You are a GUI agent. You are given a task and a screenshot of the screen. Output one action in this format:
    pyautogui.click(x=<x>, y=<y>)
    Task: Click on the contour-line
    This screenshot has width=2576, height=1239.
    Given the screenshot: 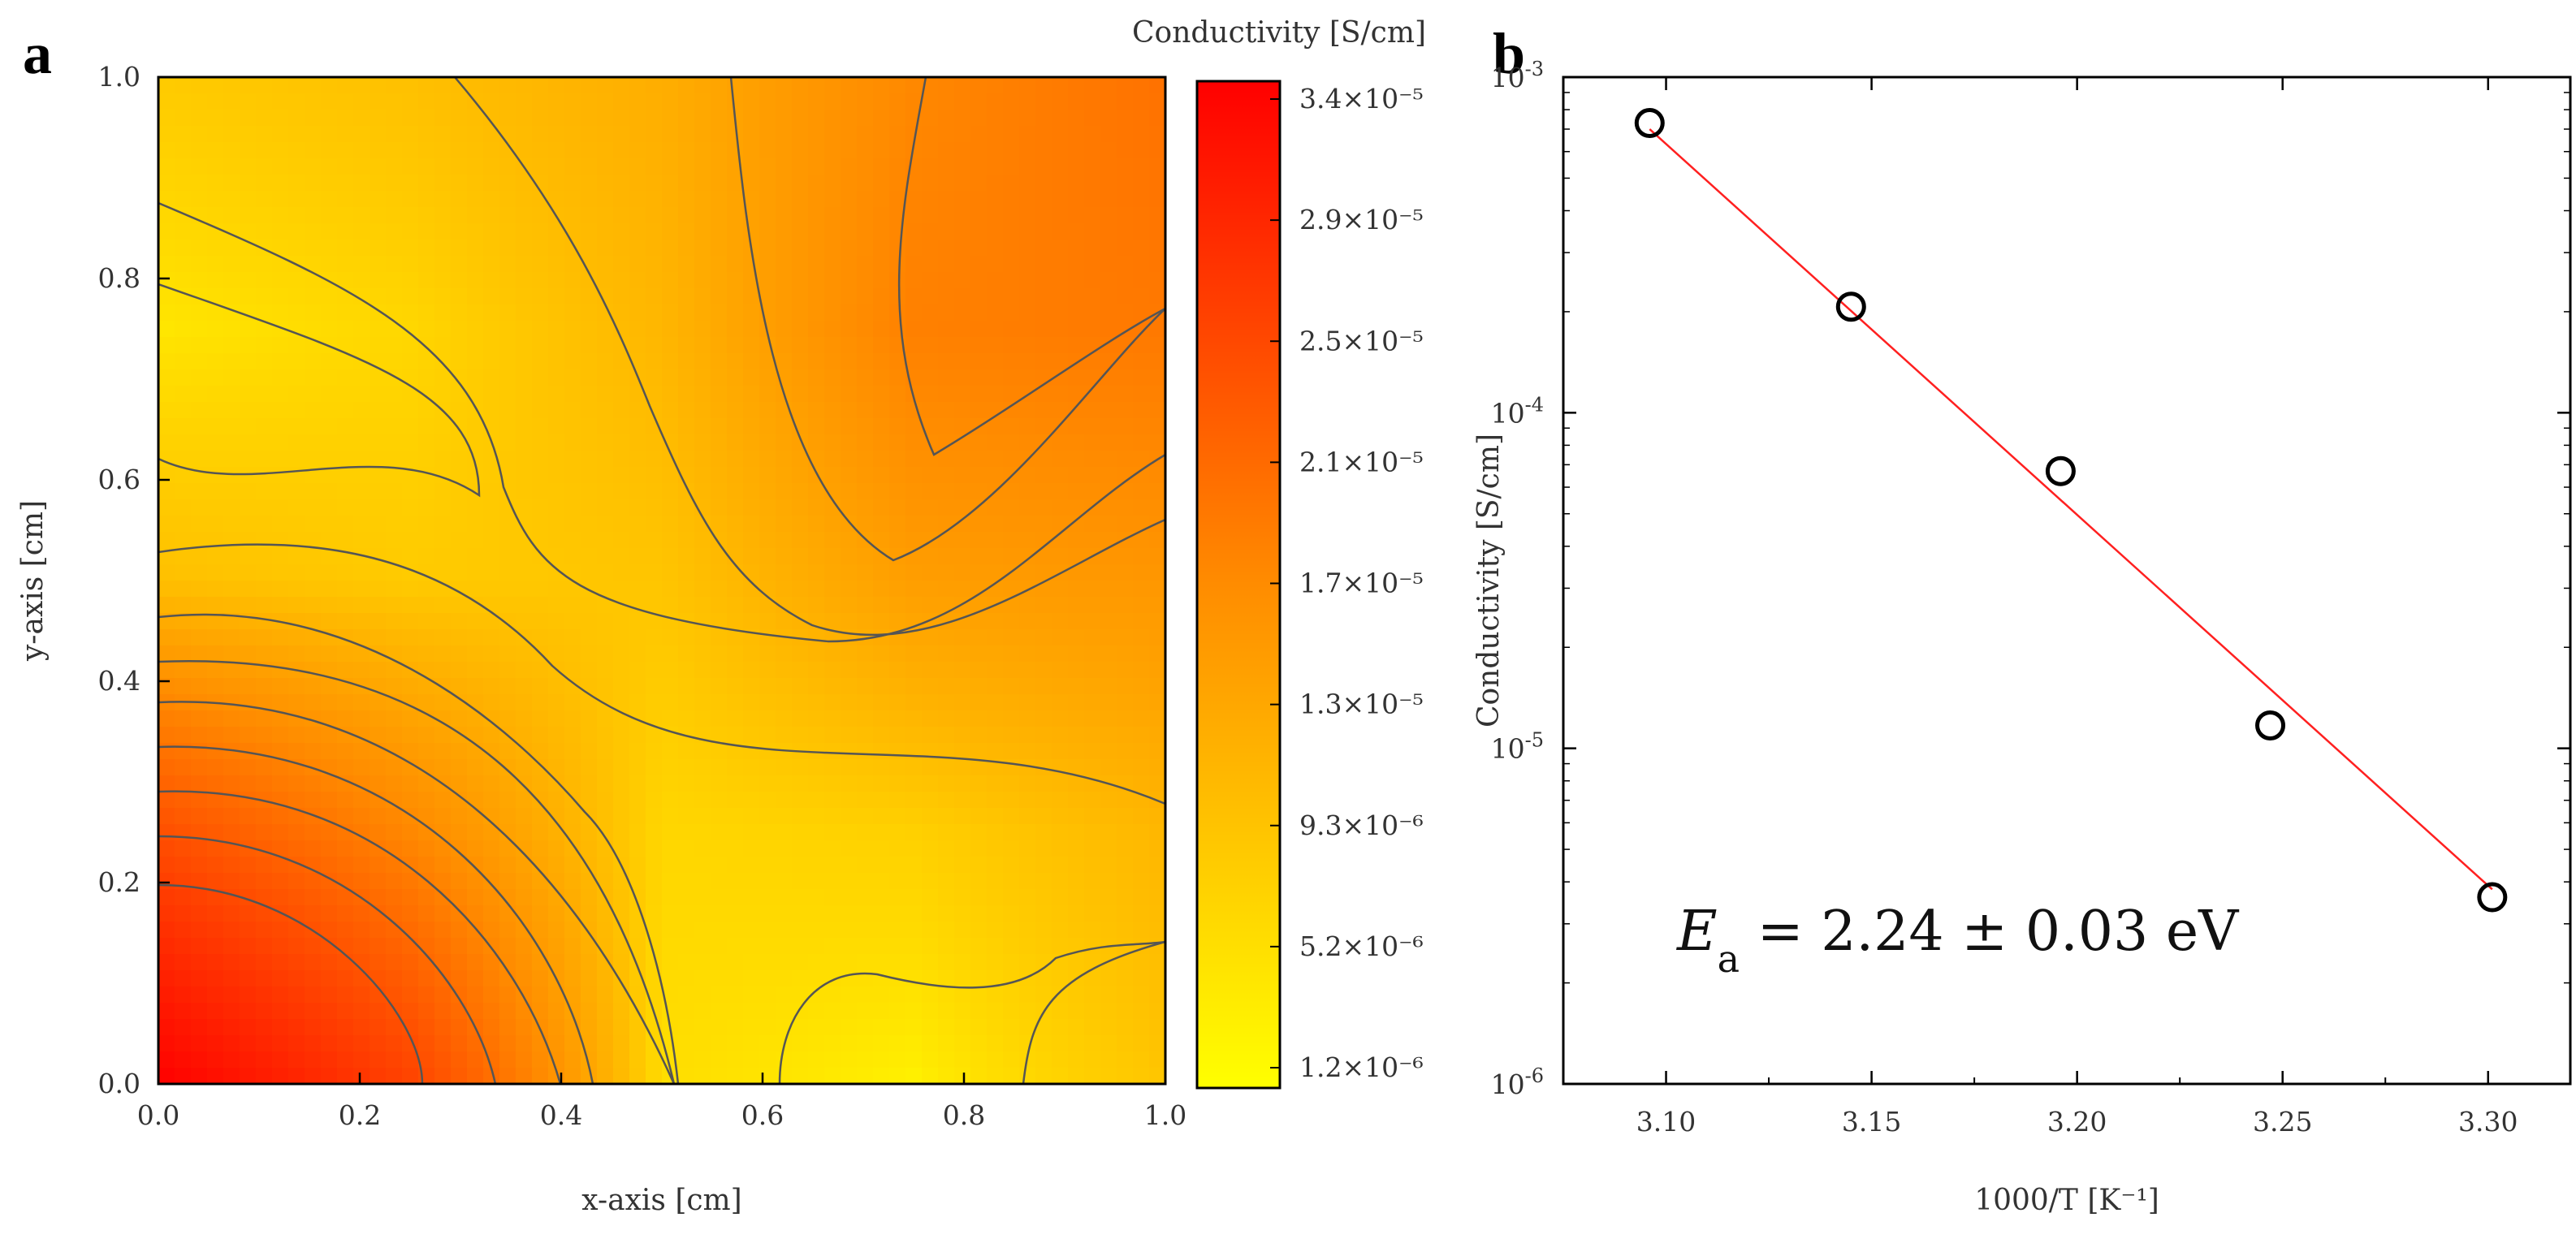 What is the action you would take?
    pyautogui.click(x=662, y=422)
    